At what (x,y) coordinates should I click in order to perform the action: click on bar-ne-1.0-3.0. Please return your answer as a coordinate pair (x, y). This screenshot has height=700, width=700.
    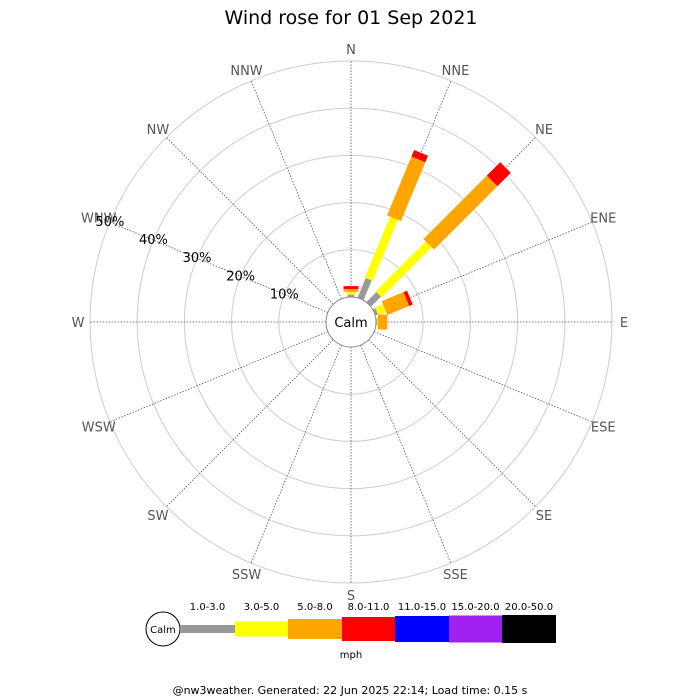
    Looking at the image, I should click on (373, 299).